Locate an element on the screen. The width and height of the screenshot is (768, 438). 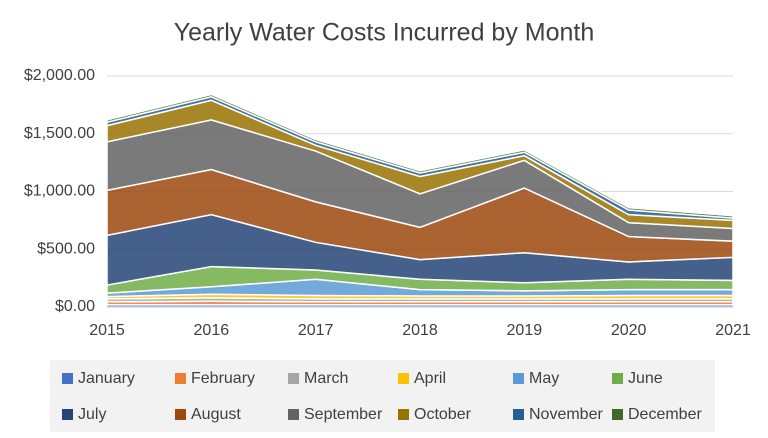
legend-label: October is located at coordinates (443, 414).